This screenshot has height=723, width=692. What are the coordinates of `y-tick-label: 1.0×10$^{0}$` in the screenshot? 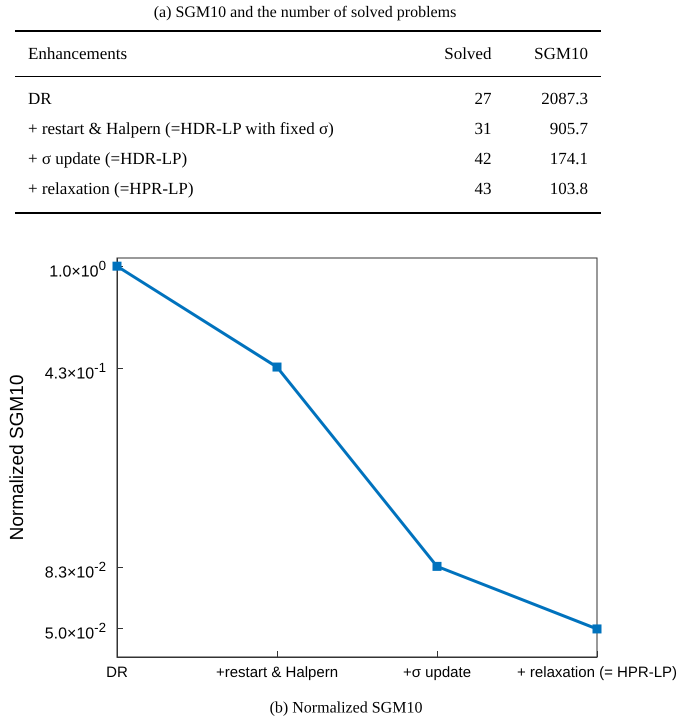 It's located at (77, 269).